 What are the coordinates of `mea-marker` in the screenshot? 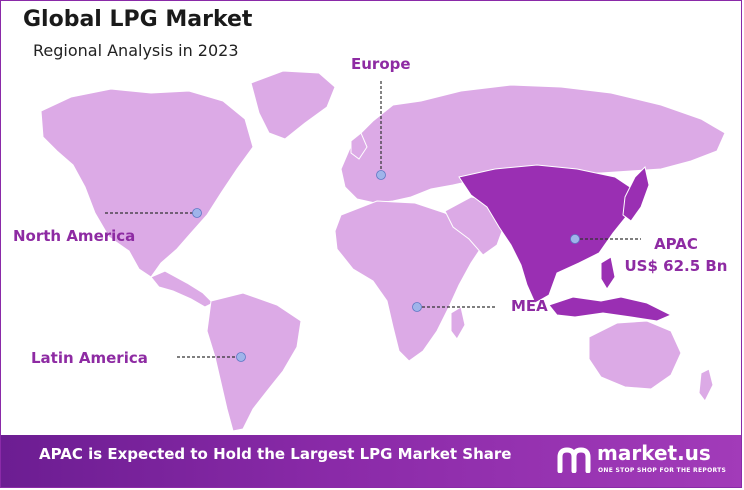 It's located at (417, 307).